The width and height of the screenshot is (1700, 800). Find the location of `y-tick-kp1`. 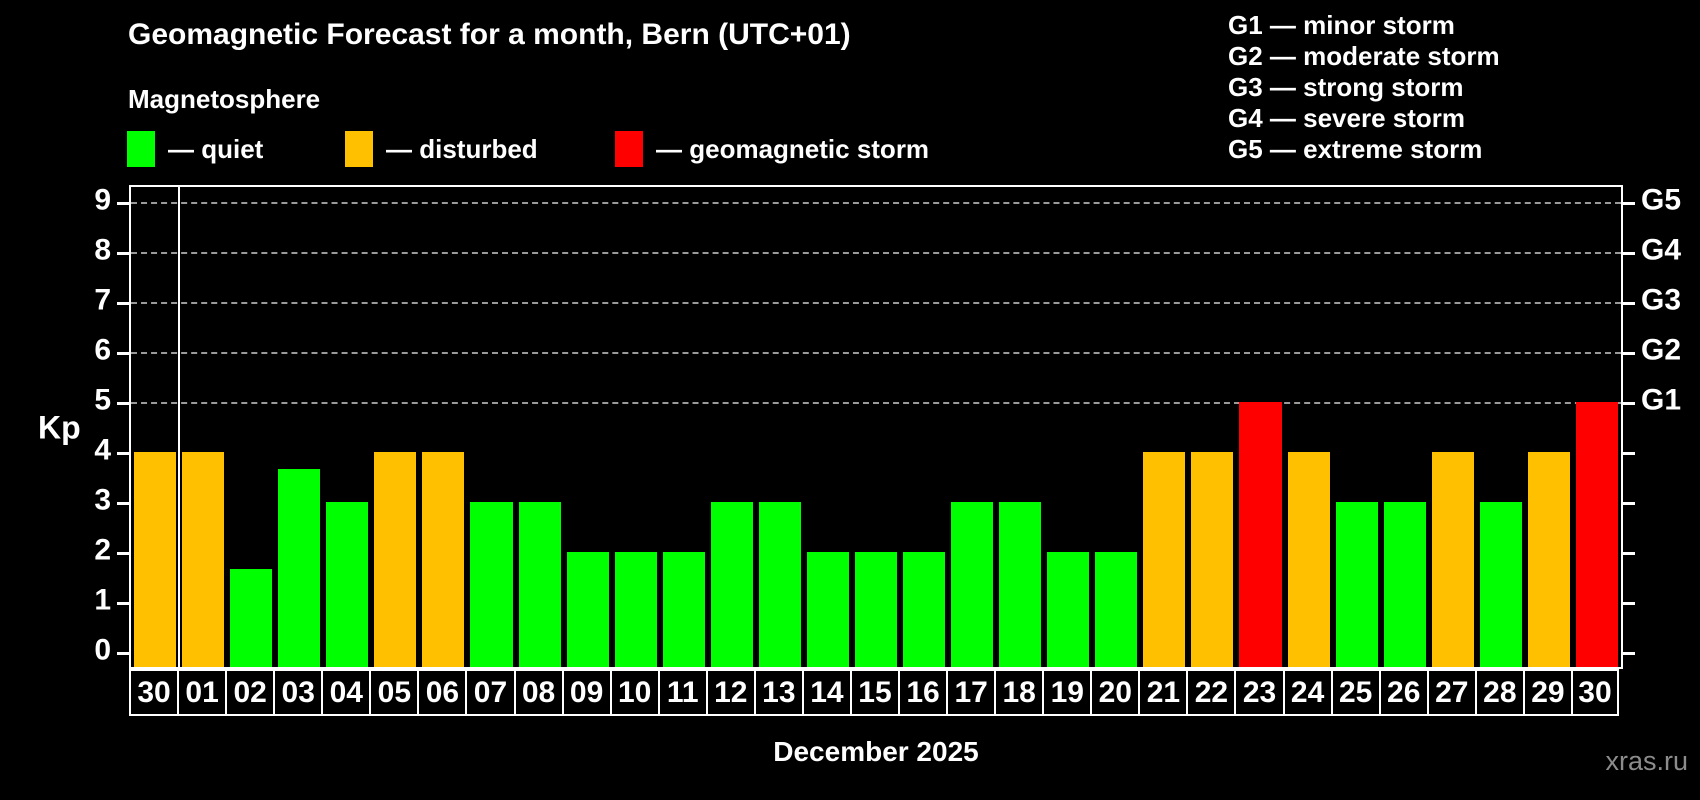

y-tick-kp1 is located at coordinates (123, 603).